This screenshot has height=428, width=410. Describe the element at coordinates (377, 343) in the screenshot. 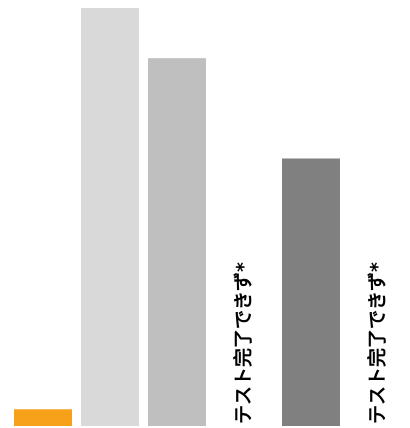

I see `bar-annotation-5: テスト完了できず*` at that location.